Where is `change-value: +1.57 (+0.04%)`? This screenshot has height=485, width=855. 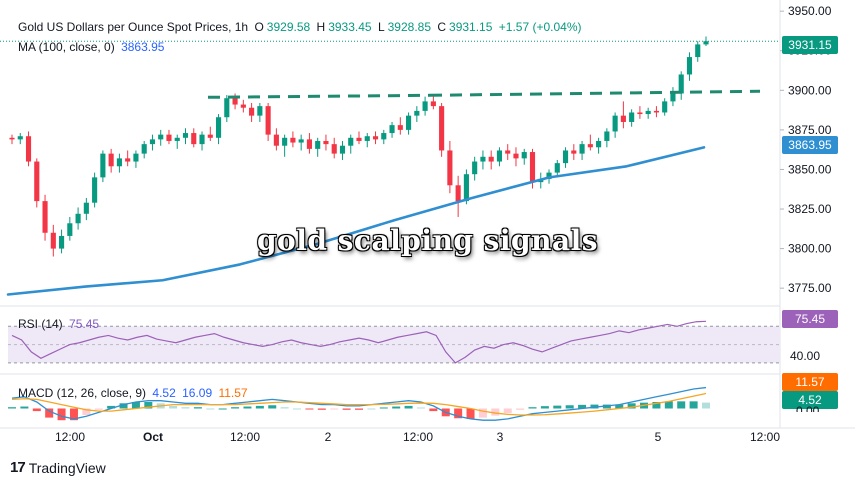 change-value: +1.57 (+0.04%) is located at coordinates (540, 27).